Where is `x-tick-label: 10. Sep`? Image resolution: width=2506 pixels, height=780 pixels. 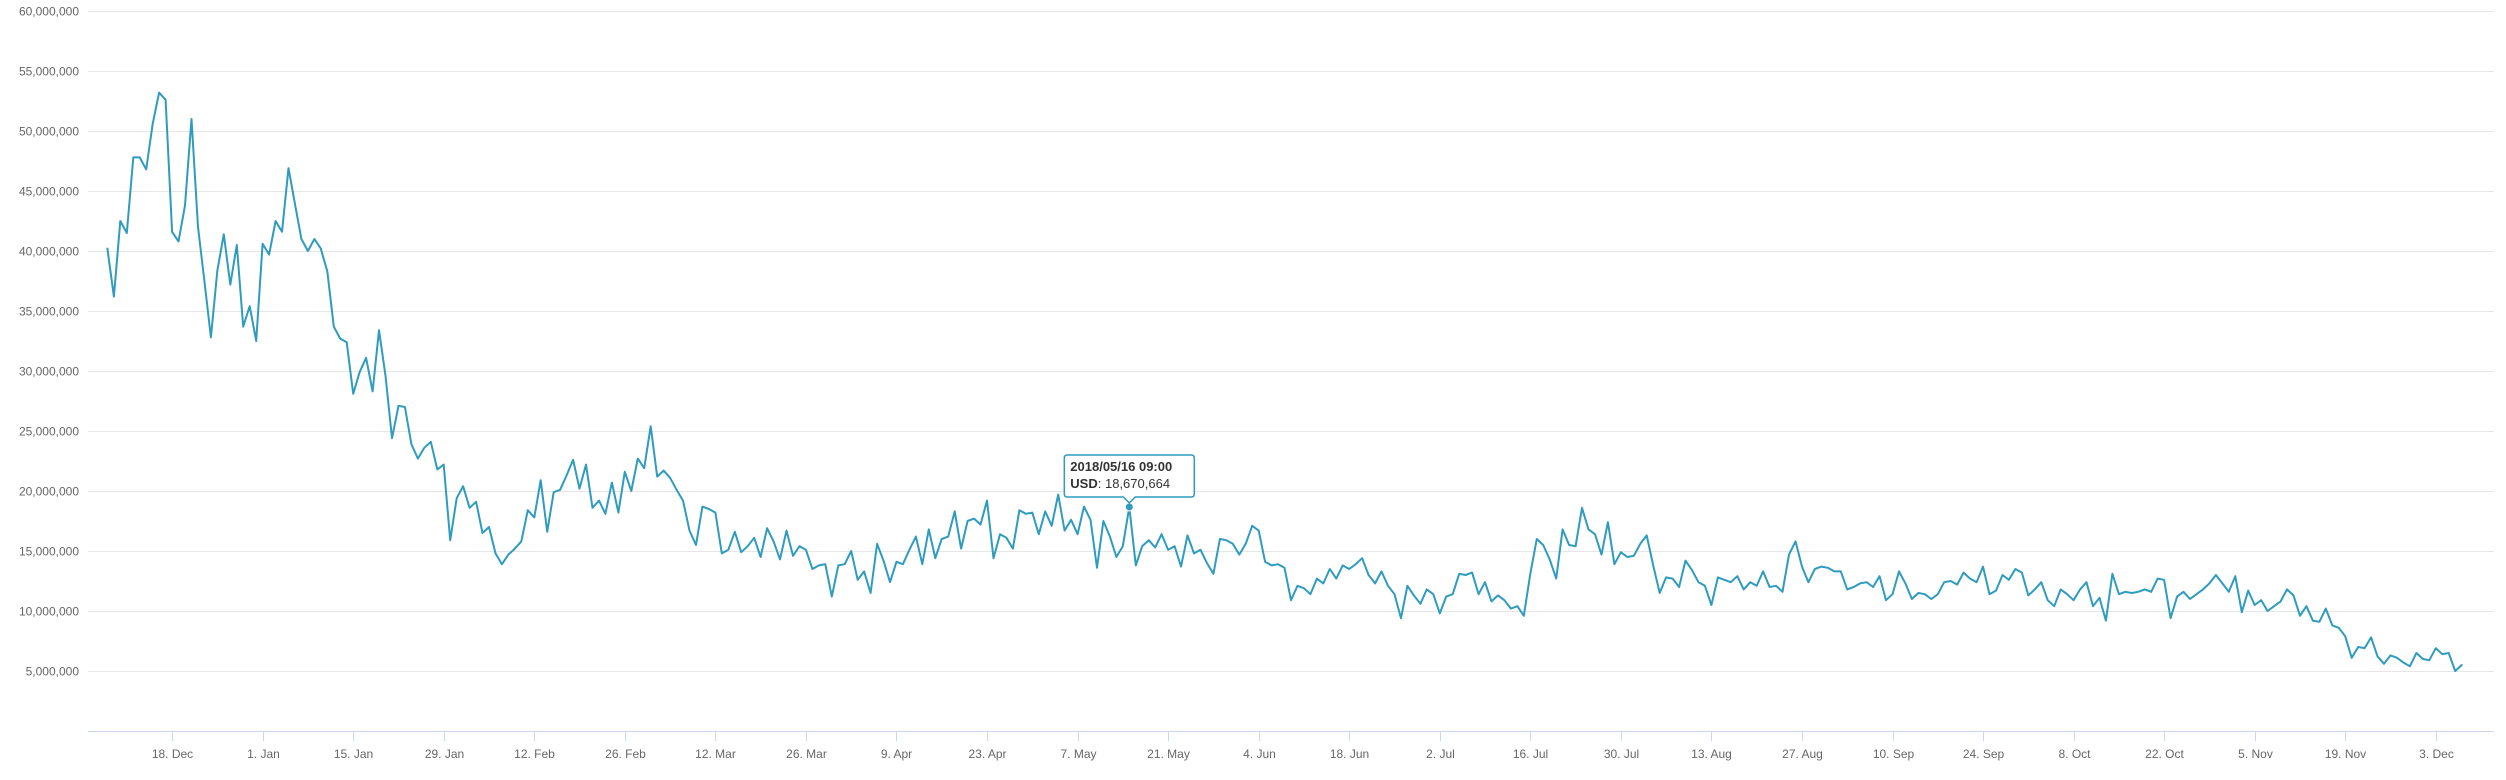 x-tick-label: 10. Sep is located at coordinates (1894, 754).